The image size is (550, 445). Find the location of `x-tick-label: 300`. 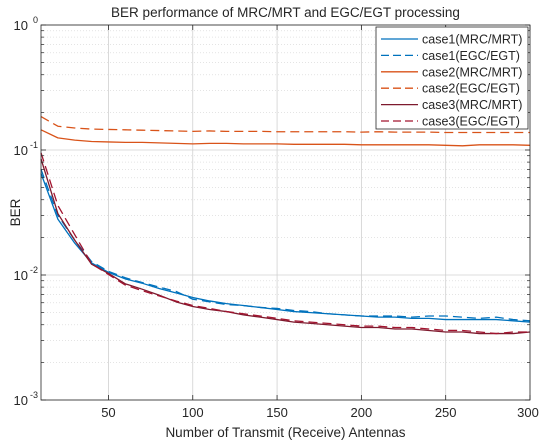

x-tick-label: 300 is located at coordinates (528, 412).